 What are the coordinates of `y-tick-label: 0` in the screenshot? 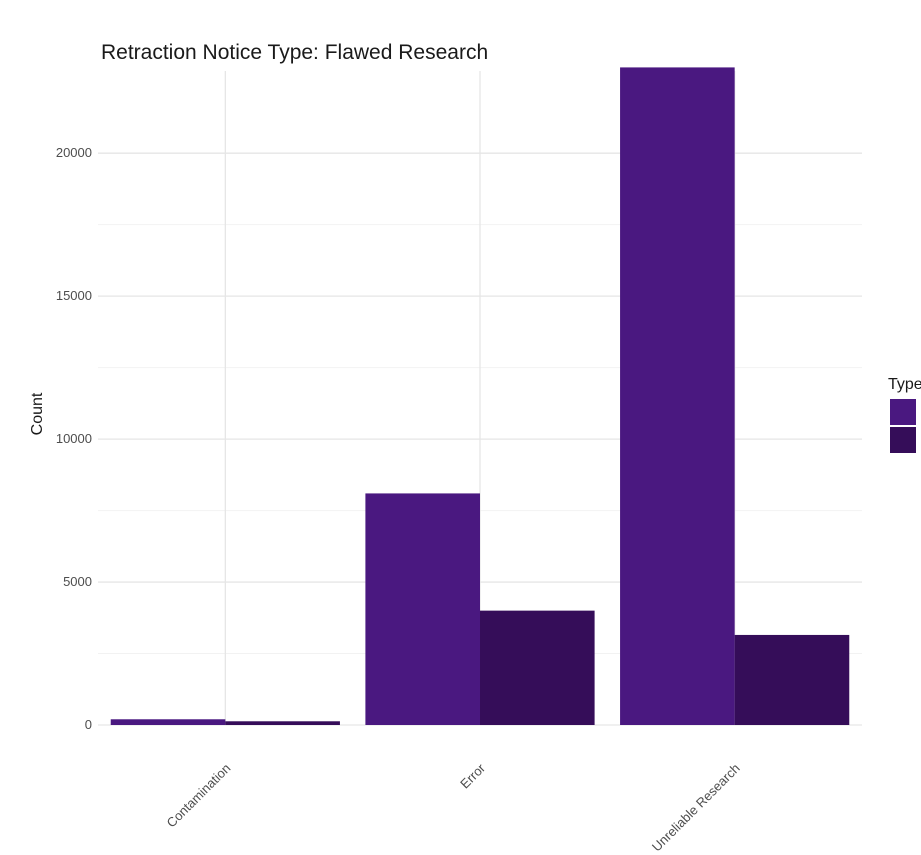 It's located at (88, 724).